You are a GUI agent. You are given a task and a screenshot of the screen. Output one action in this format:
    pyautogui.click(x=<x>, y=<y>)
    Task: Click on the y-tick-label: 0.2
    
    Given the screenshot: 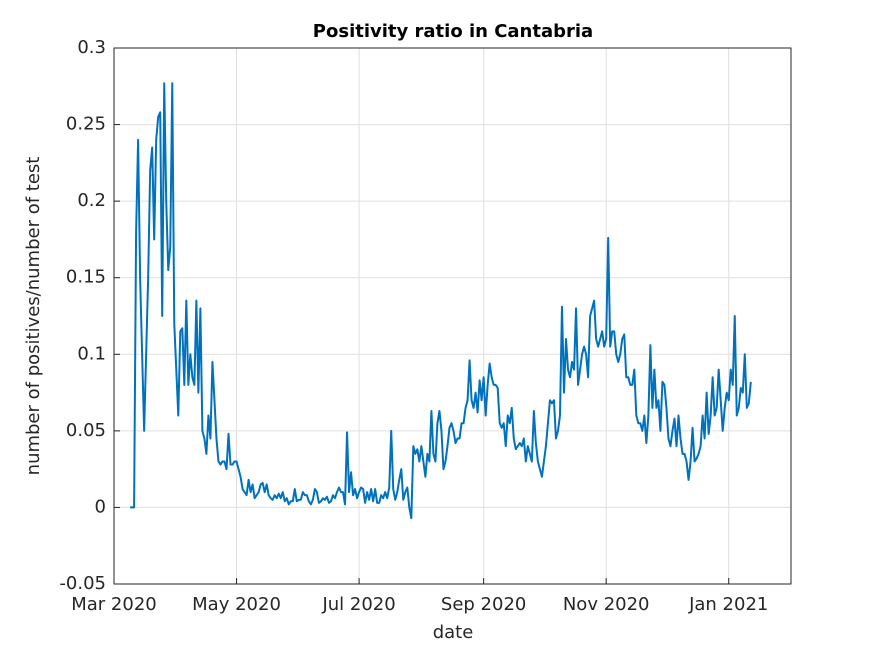 What is the action you would take?
    pyautogui.click(x=91, y=200)
    